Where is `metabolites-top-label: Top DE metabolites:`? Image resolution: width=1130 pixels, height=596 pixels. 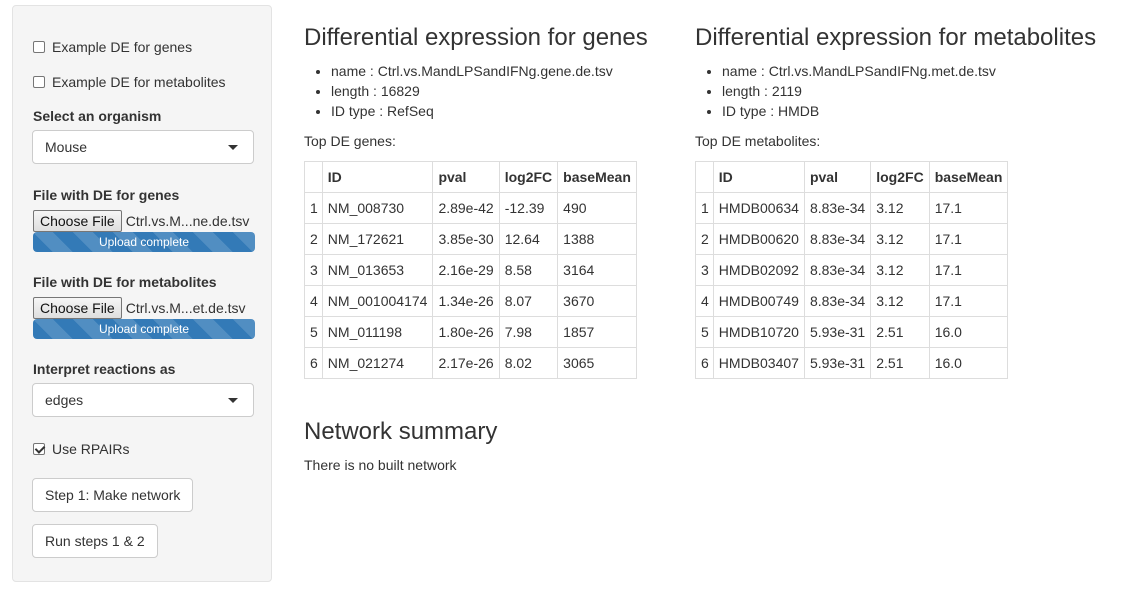
metabolites-top-label: Top DE metabolites: is located at coordinates (758, 141).